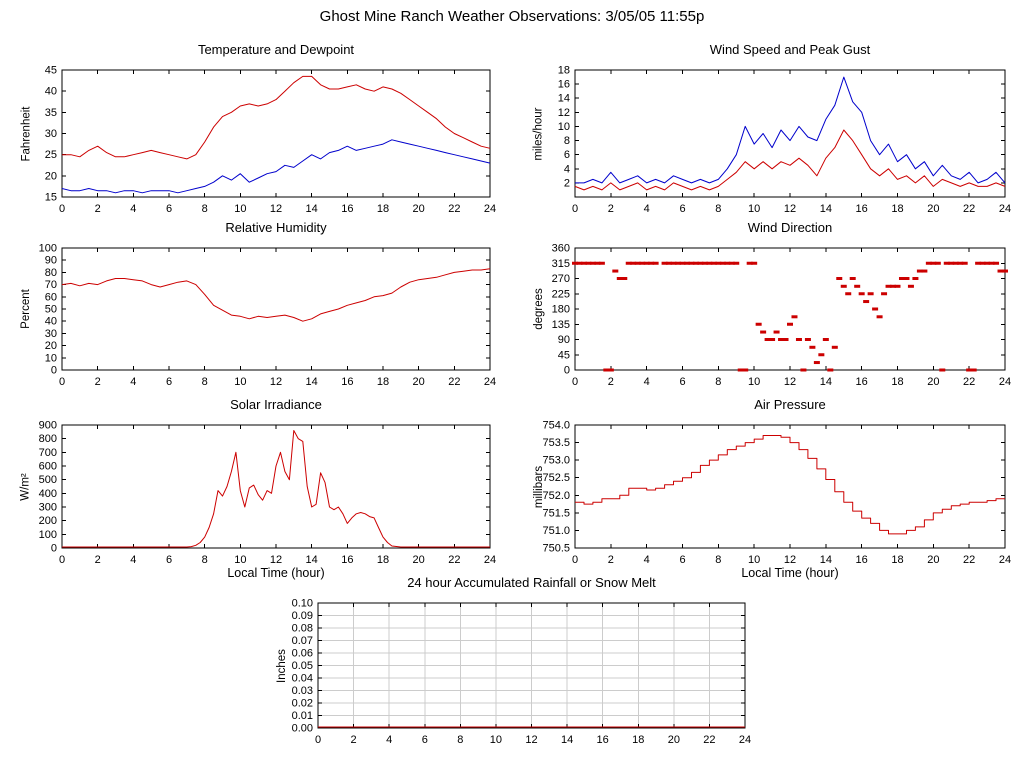 This screenshot has width=1024, height=768. What do you see at coordinates (48, 249) in the screenshot?
I see `svg-text: 100` at bounding box center [48, 249].